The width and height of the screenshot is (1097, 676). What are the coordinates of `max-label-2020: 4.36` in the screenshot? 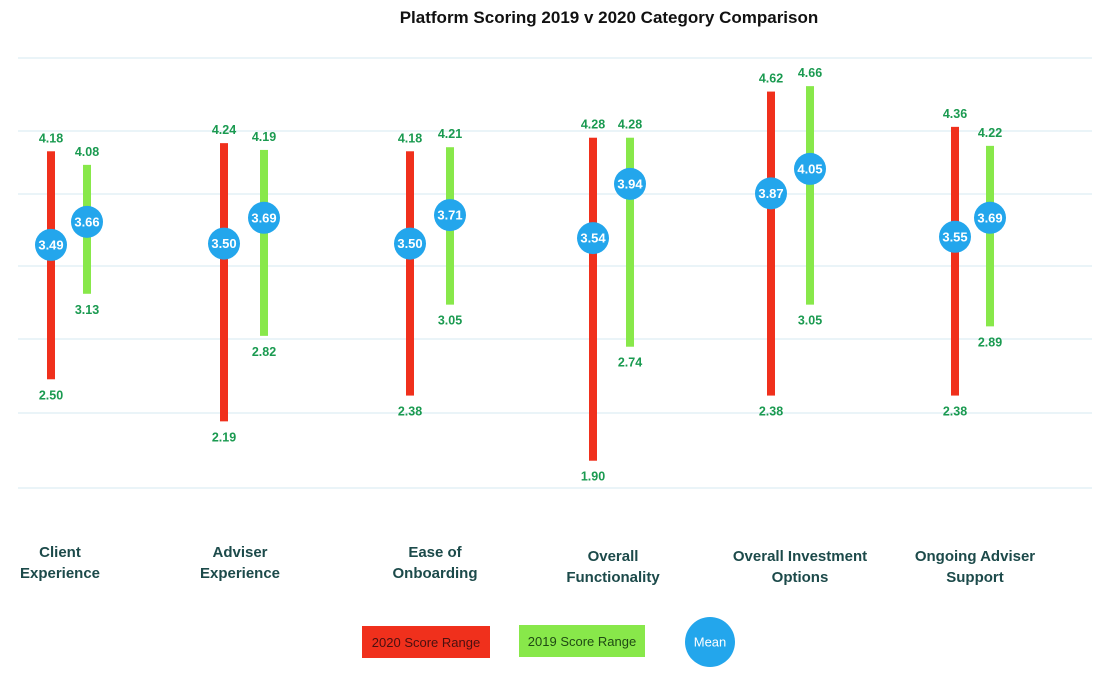 It's located at (955, 114).